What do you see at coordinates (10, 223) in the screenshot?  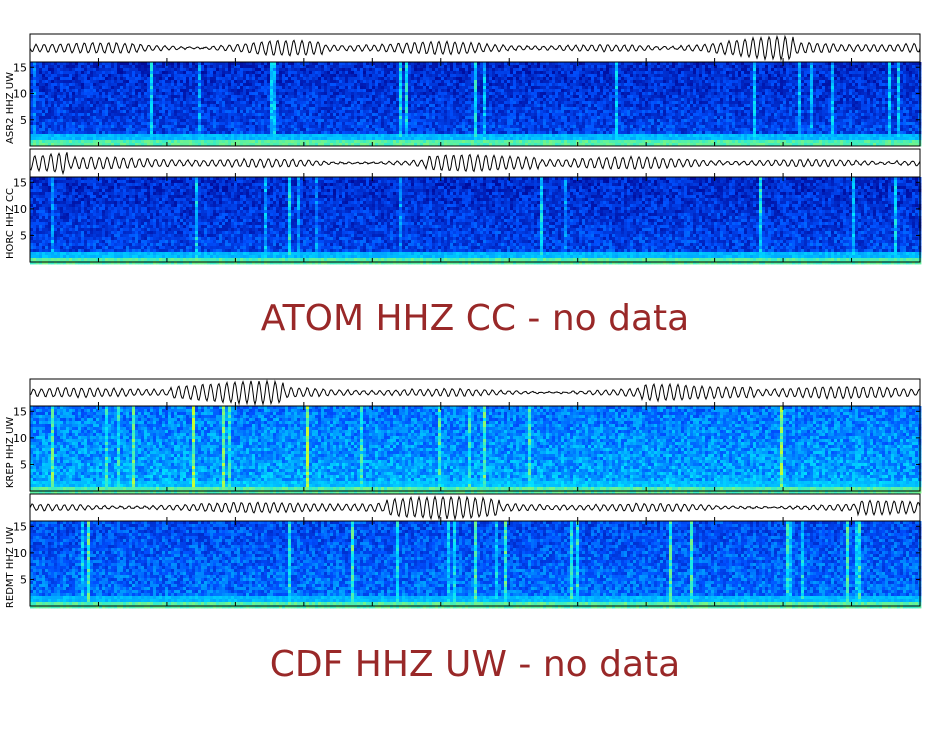 I see `y-axis-label: HORC HHZ CC` at bounding box center [10, 223].